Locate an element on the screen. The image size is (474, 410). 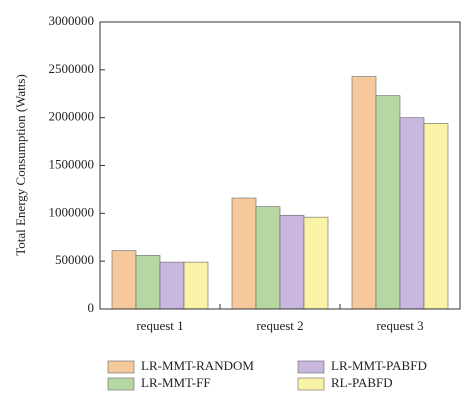
y-axis-label: Total Energy Consumption (Watts) is located at coordinates (20, 165).